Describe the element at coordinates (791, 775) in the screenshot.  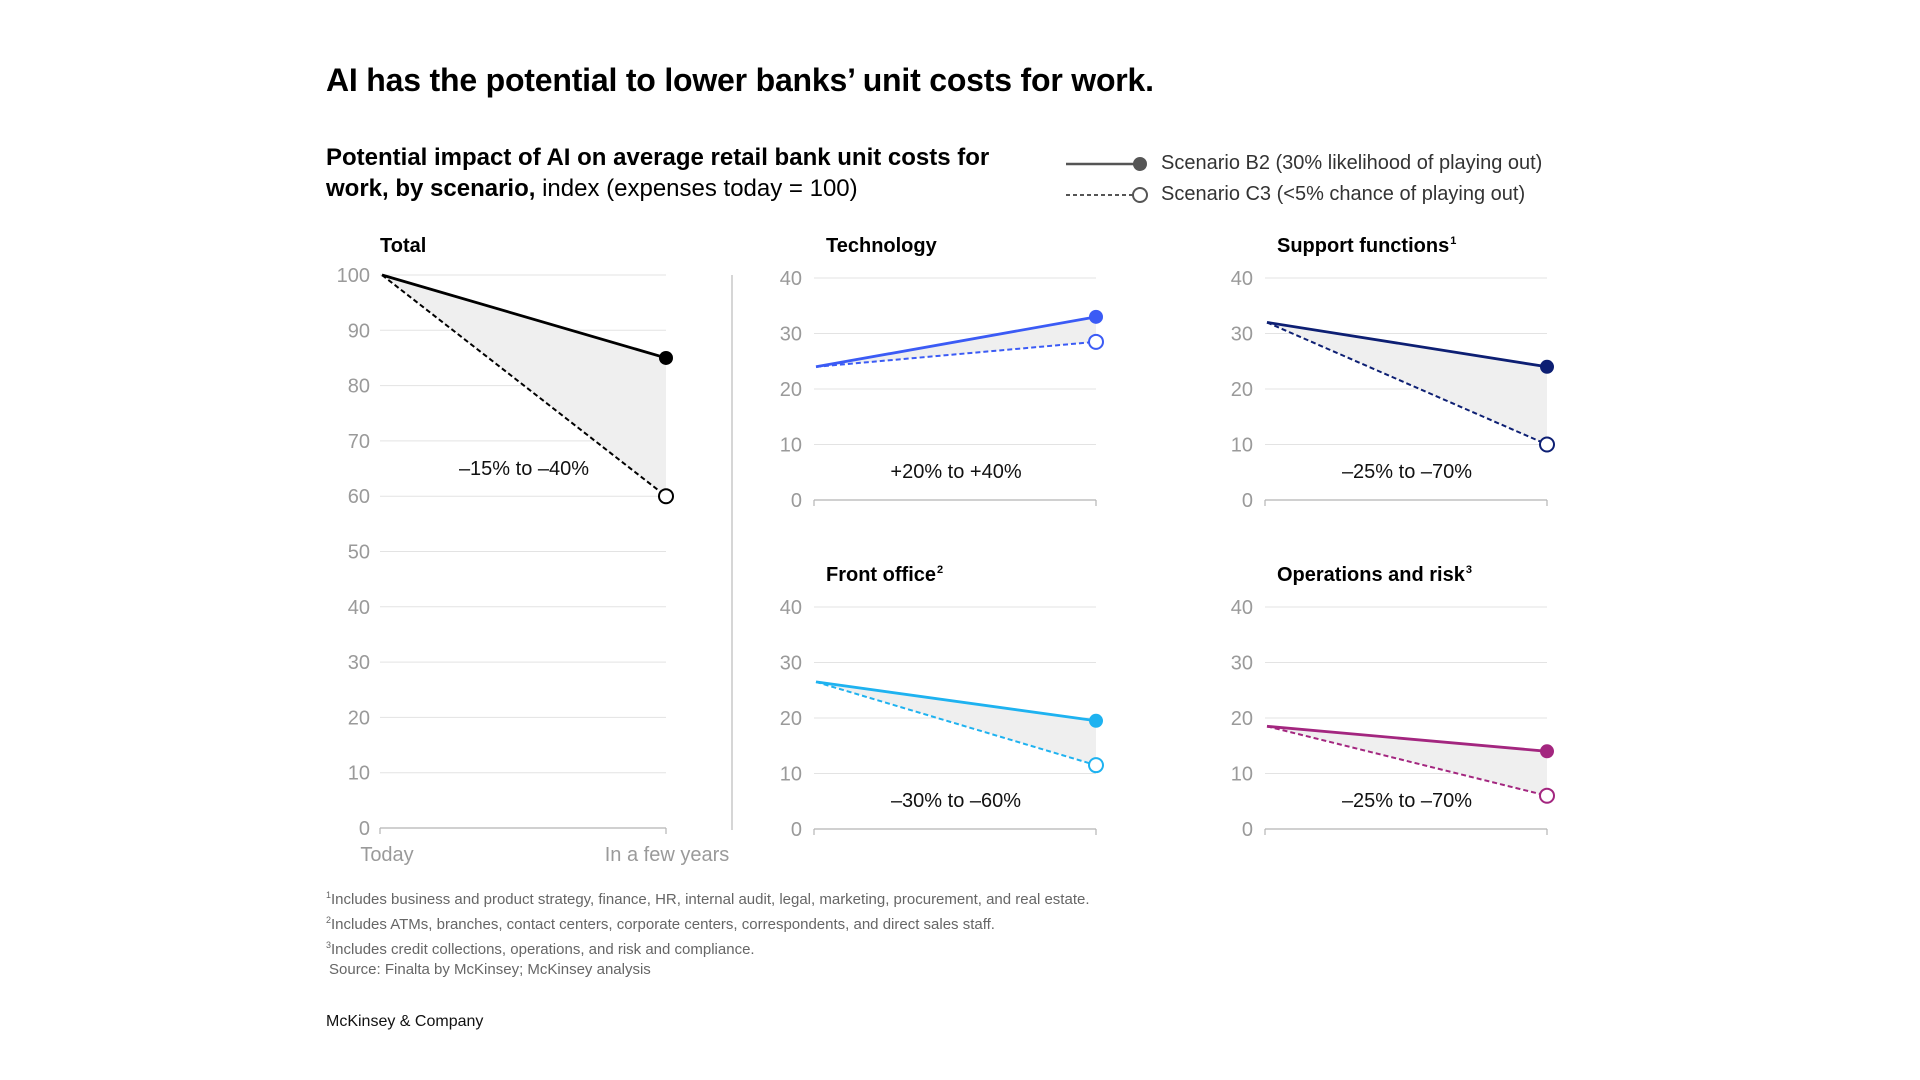
I see `front-y-tick-label-10: 10` at that location.